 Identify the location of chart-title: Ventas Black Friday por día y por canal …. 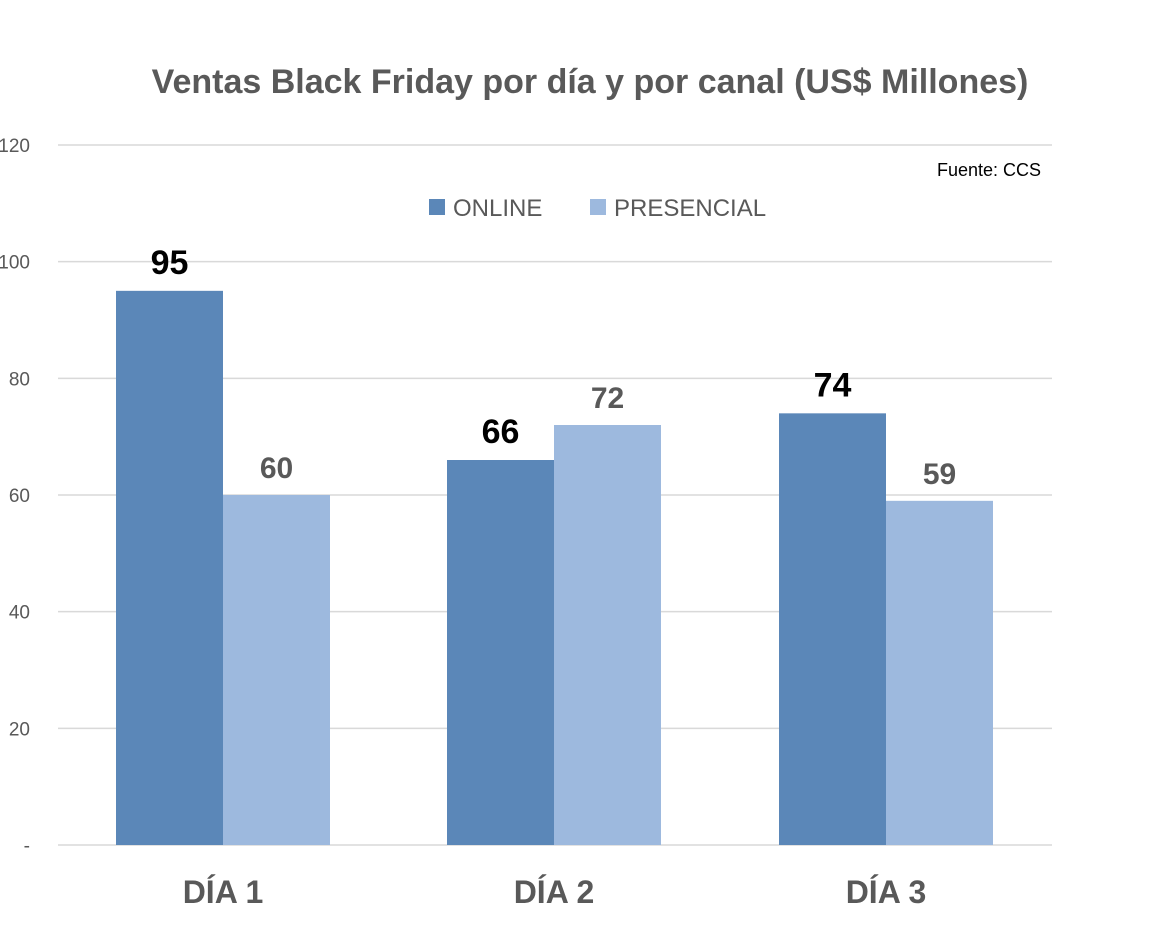
(590, 82).